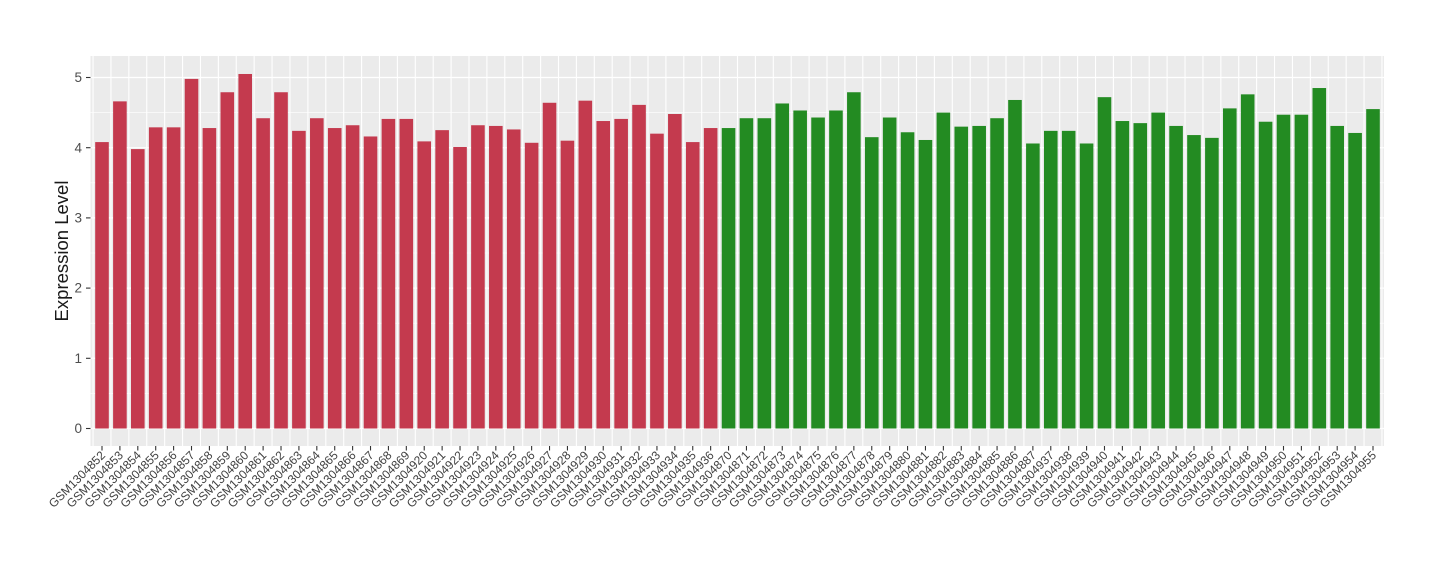 The height and width of the screenshot is (580, 1440). Describe the element at coordinates (173, 278) in the screenshot. I see `bar-GSM1304856` at that location.